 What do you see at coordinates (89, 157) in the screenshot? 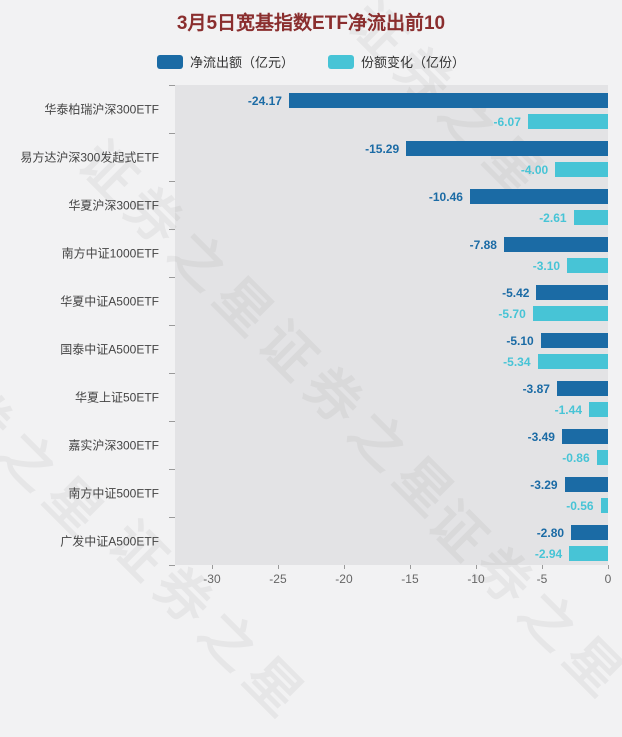
I see `category-label: 易方达沪深300发起式ETF` at bounding box center [89, 157].